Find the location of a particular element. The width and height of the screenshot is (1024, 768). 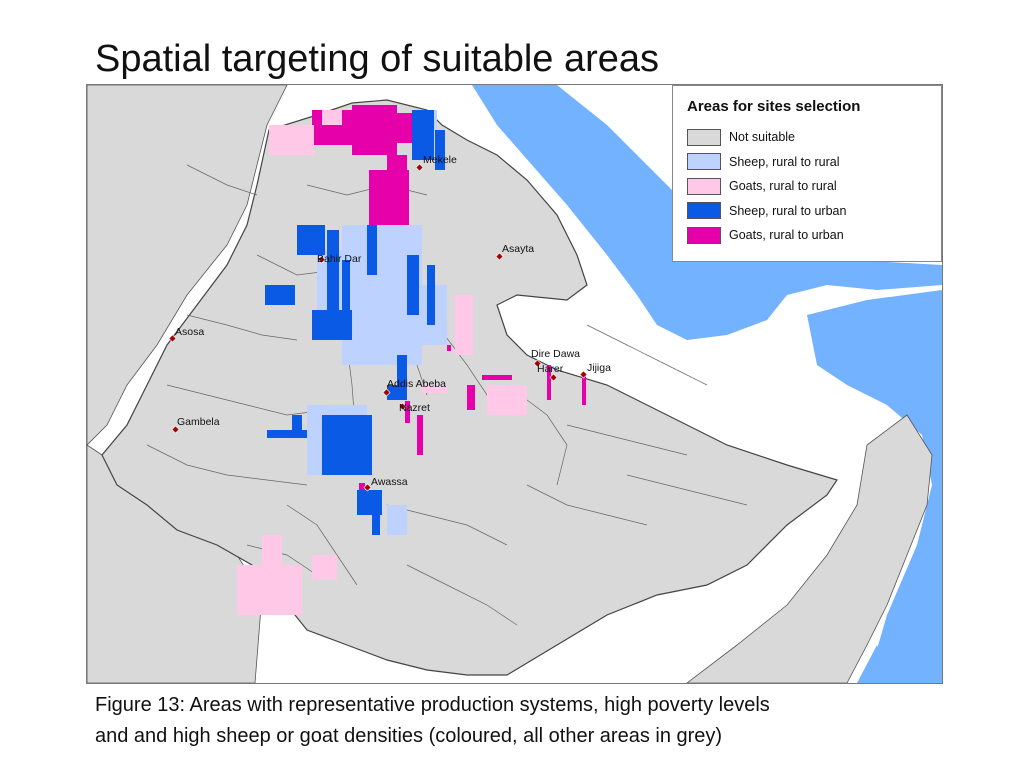

city-harer: Harer is located at coordinates (550, 369).